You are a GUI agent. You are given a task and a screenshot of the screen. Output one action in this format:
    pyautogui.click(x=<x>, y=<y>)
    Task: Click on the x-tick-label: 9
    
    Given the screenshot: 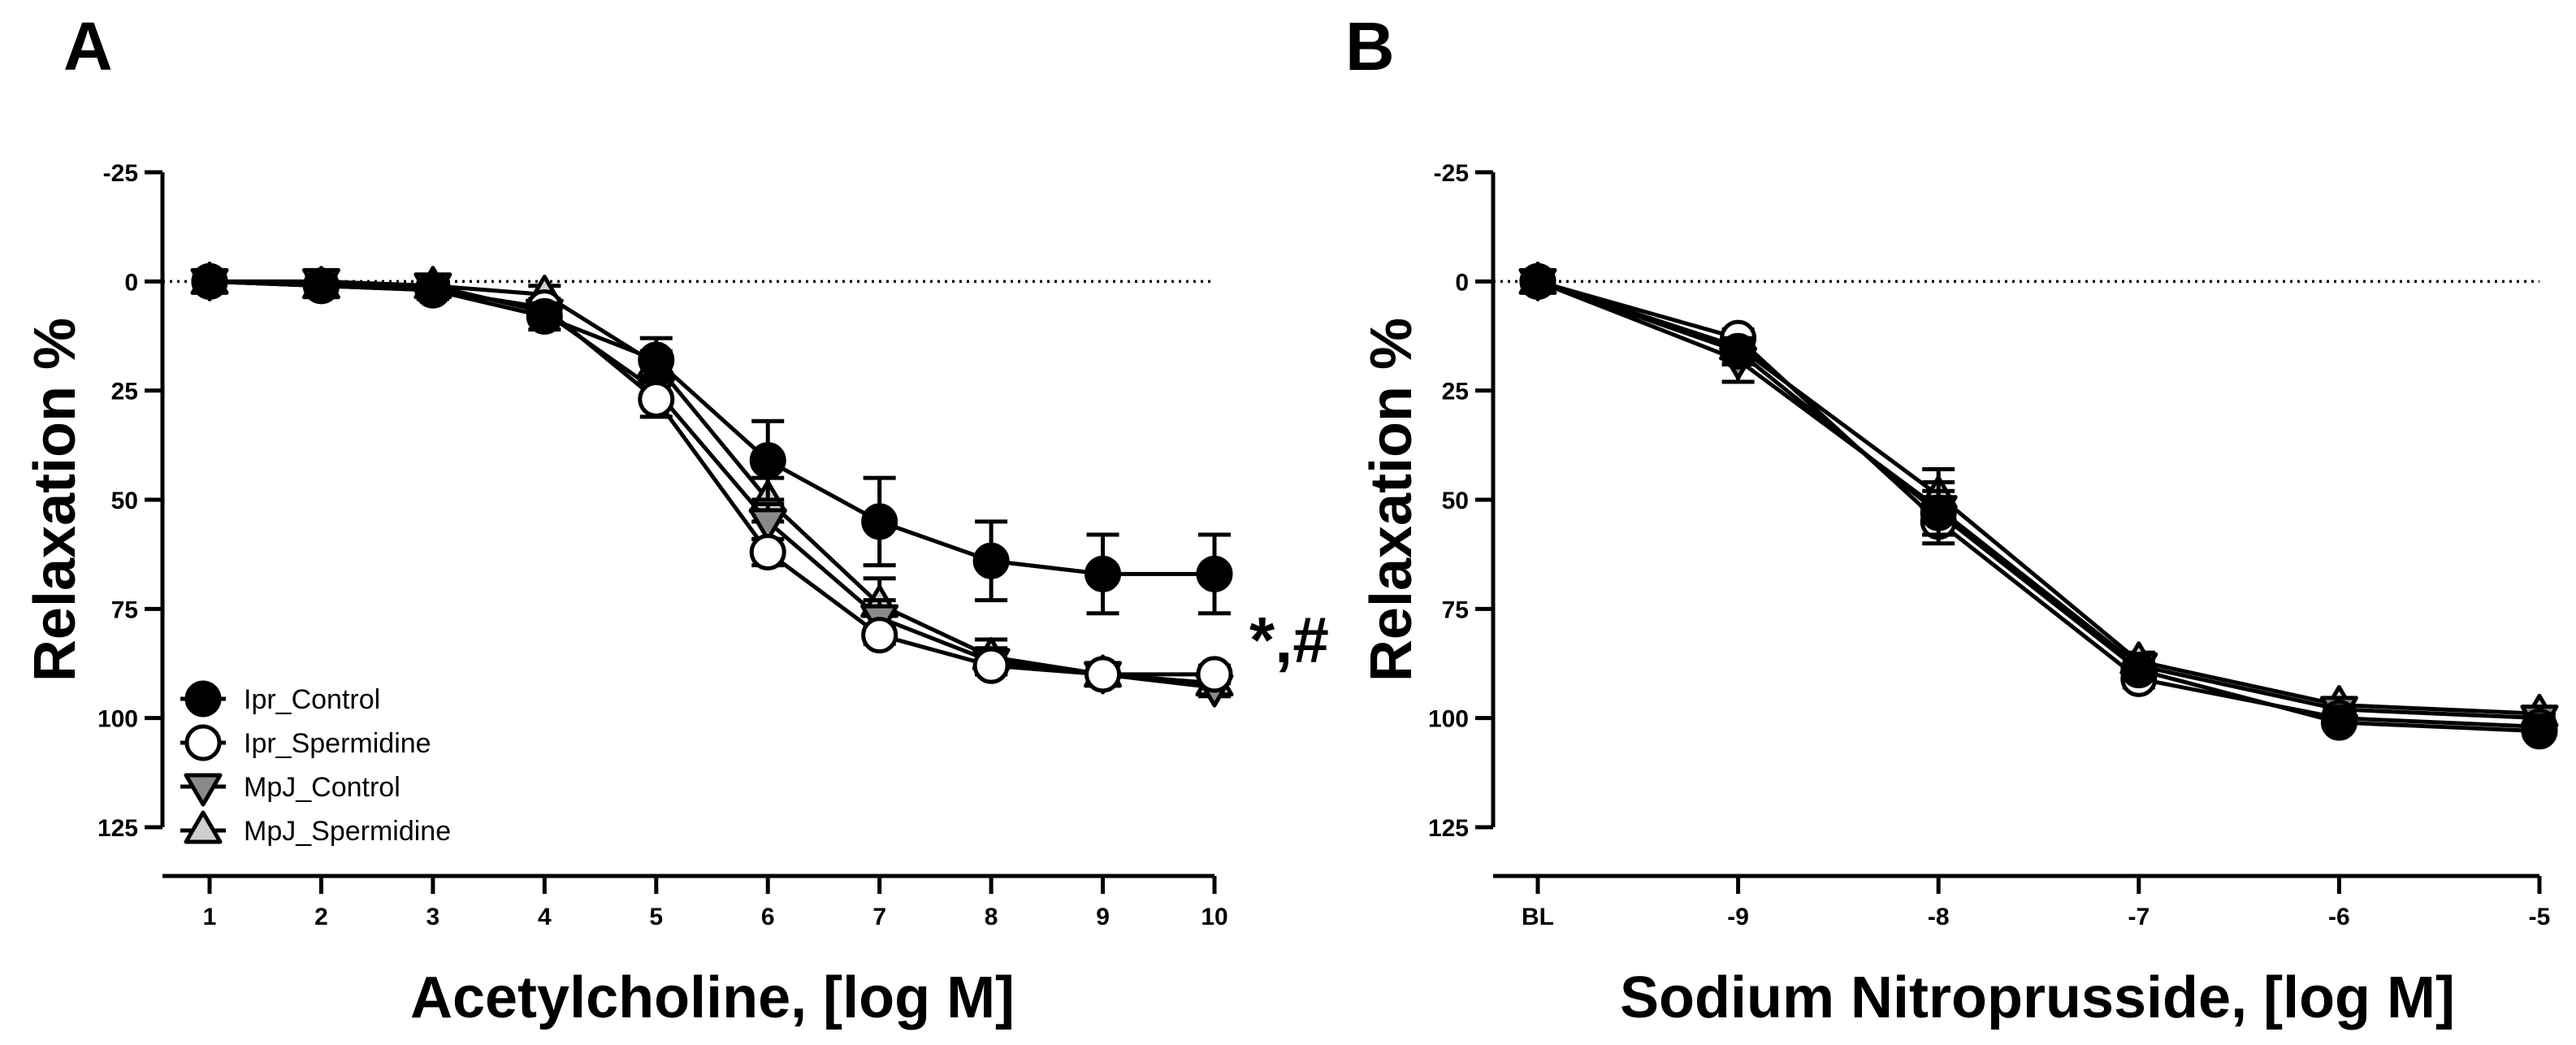 What is the action you would take?
    pyautogui.click(x=1103, y=917)
    